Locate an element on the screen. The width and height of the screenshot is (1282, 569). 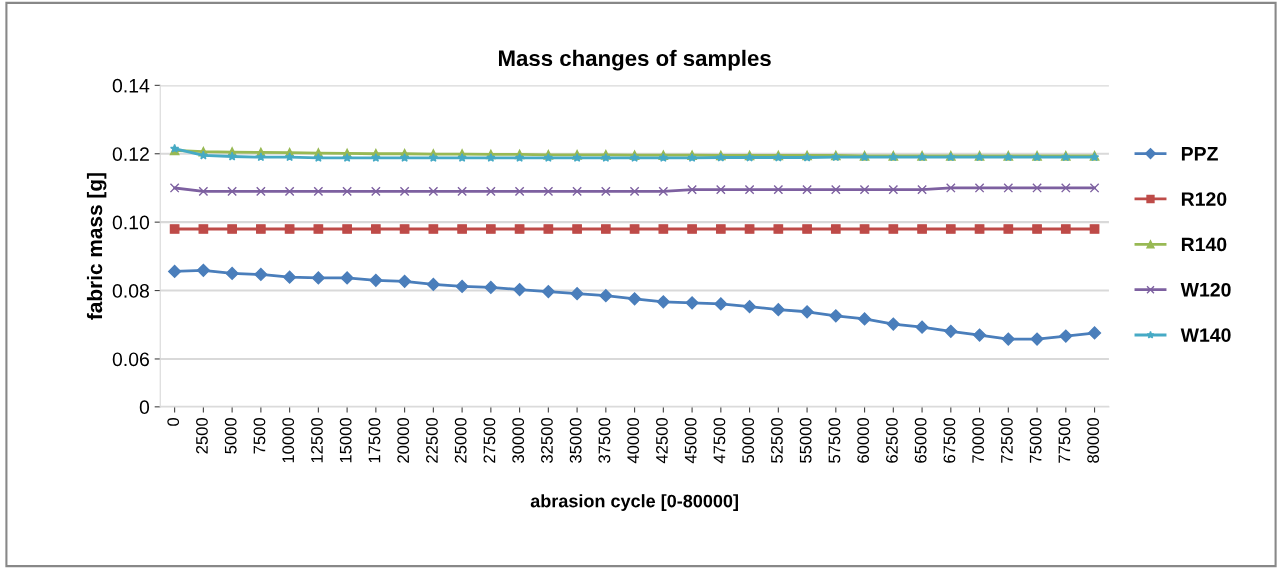
x-tick-label: 40000 is located at coordinates (633, 440).